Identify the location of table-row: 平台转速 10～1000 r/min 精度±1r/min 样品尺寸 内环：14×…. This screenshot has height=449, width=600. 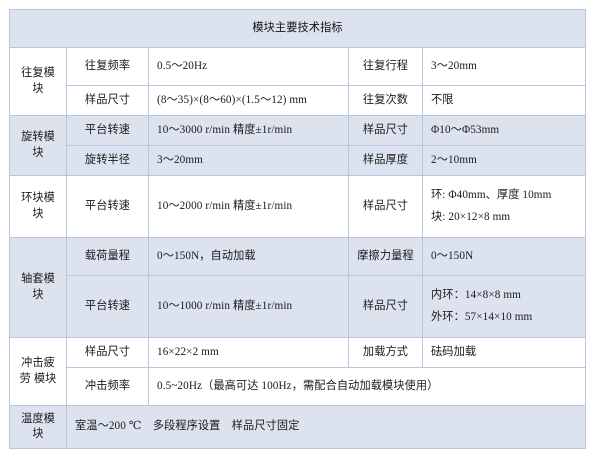
(298, 306).